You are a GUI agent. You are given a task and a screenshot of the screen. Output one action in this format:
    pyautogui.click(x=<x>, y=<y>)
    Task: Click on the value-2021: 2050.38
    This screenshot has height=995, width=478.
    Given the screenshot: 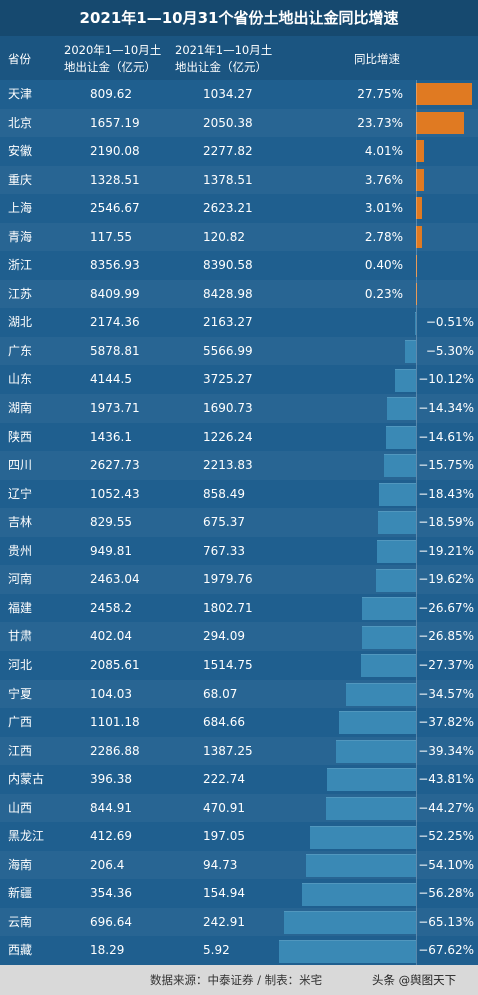 What is the action you would take?
    pyautogui.click(x=228, y=122)
    